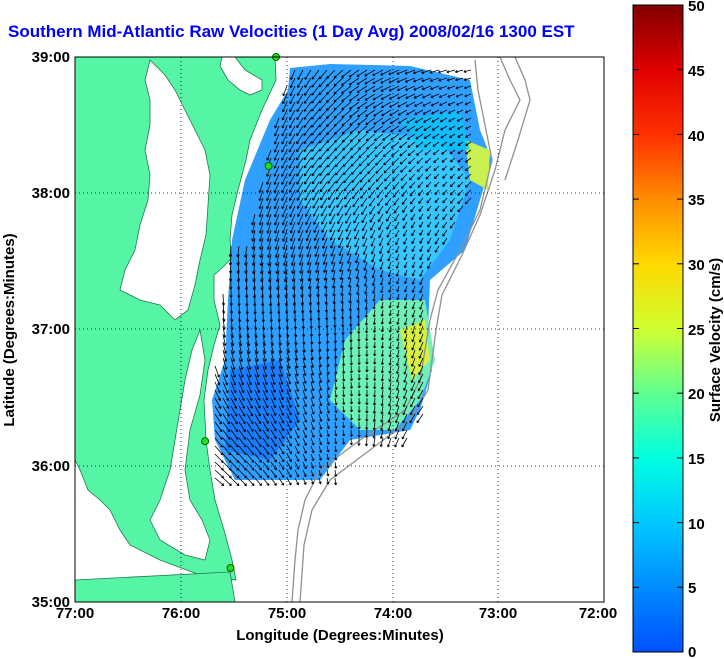 The image size is (724, 659). I want to click on colorbar-label: Surface Velocity (cm/s), so click(715, 340).